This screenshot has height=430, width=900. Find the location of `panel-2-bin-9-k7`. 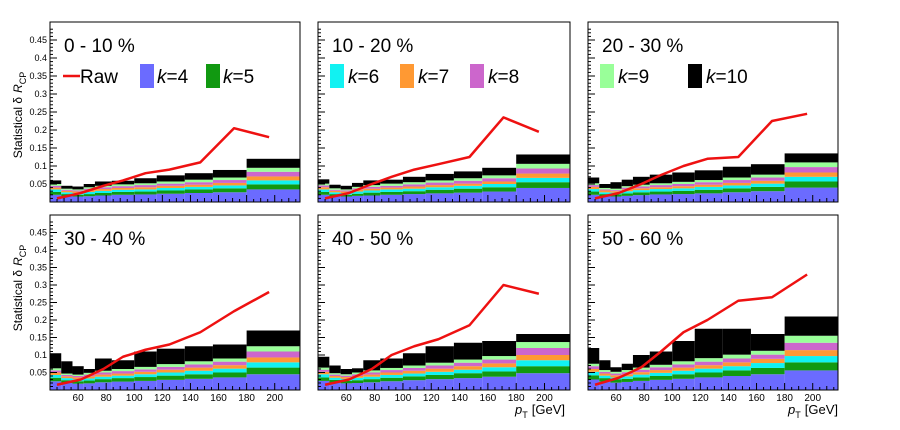

panel-2-bin-9-k7 is located at coordinates (468, 184).